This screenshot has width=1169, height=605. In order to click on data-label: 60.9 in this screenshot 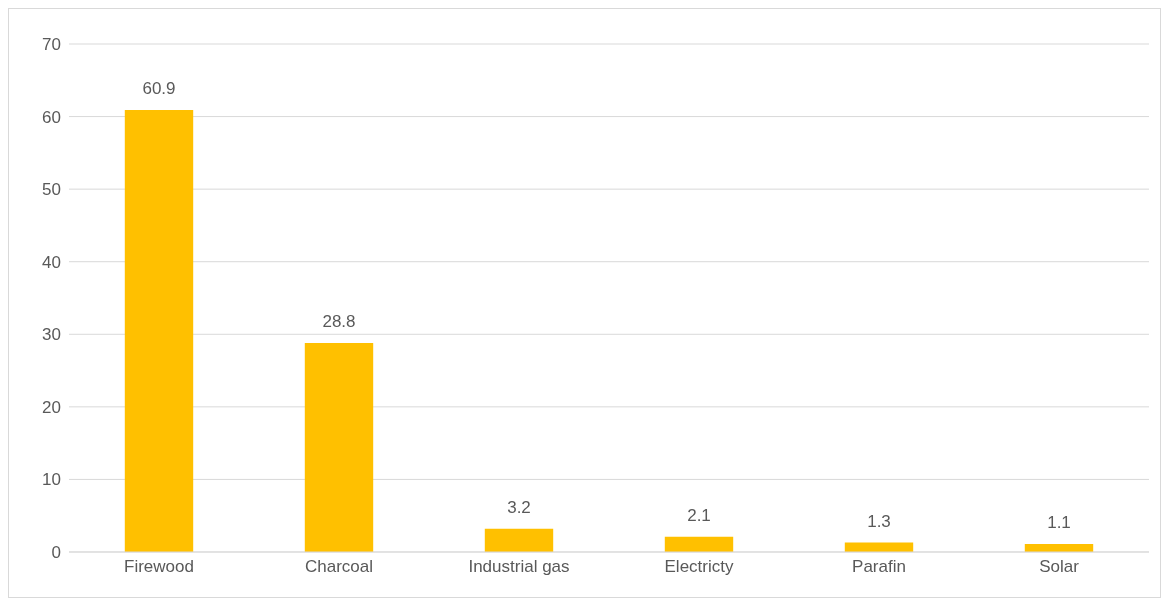, I will do `click(159, 89)`.